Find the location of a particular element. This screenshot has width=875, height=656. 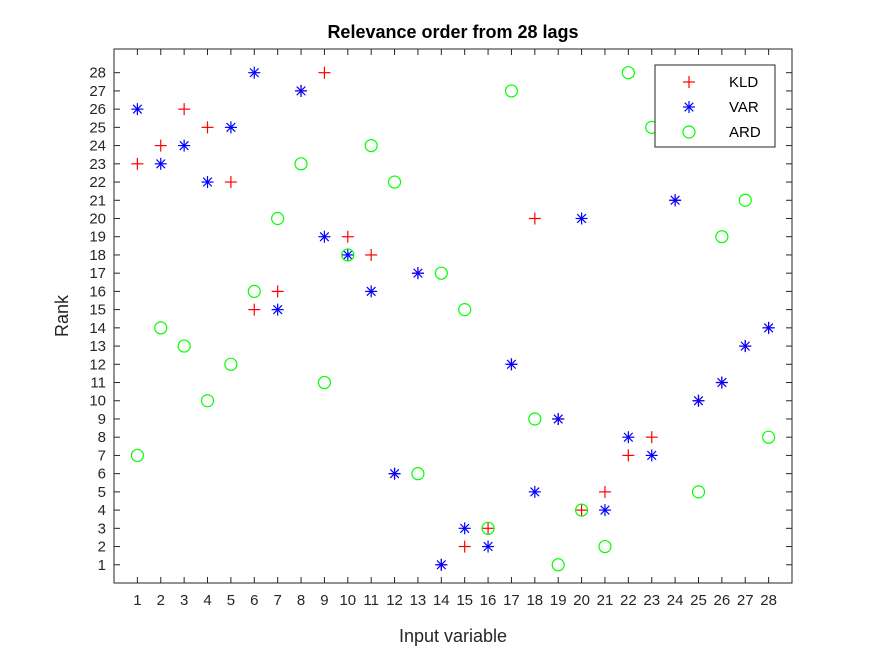

x-tick-label: 7 is located at coordinates (277, 600).